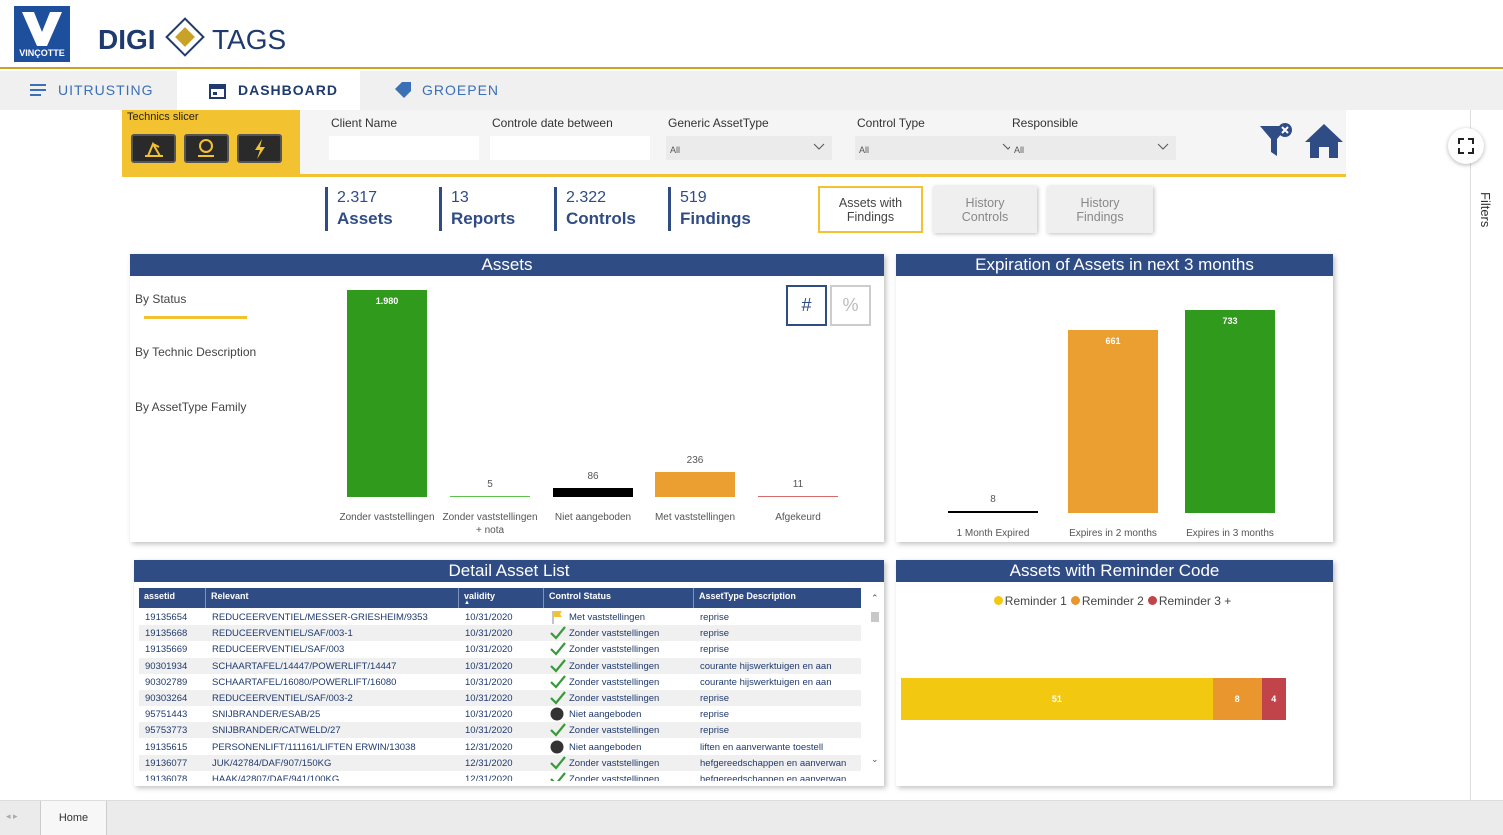 This screenshot has width=1503, height=835. What do you see at coordinates (875, 617) in the screenshot?
I see `scroll-thumb` at bounding box center [875, 617].